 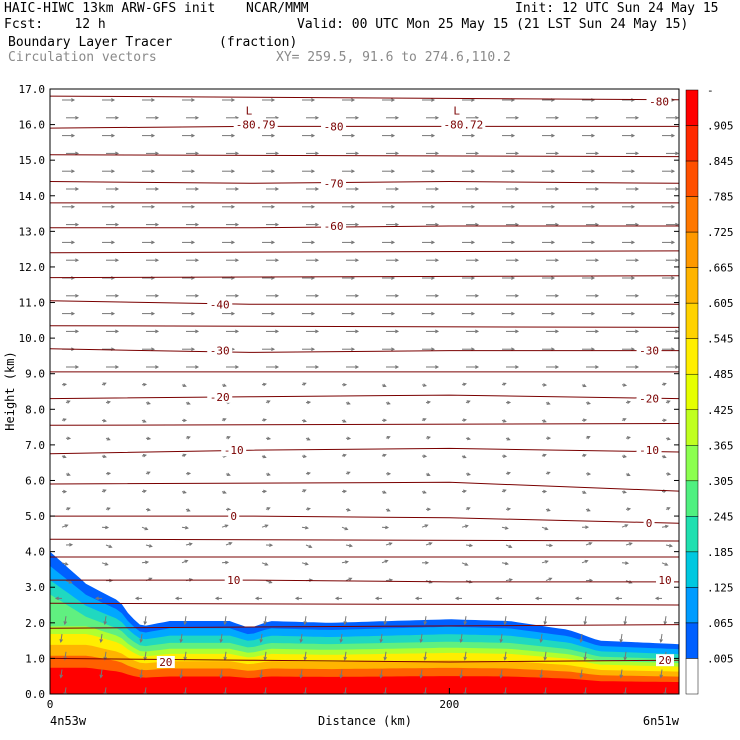 What do you see at coordinates (334, 183) in the screenshot?
I see `contour-label: -70` at bounding box center [334, 183].